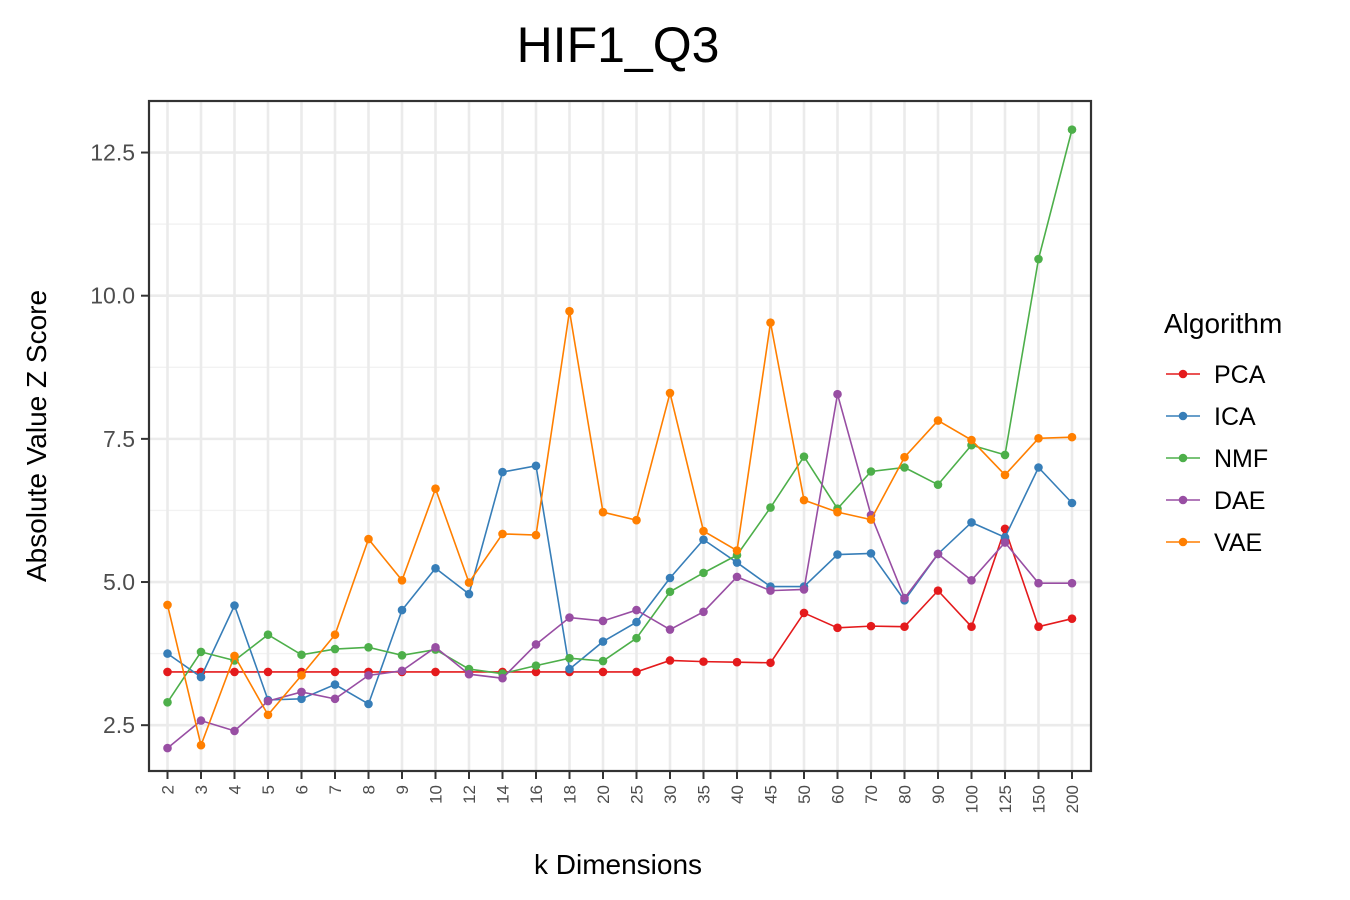  Describe the element at coordinates (1039, 799) in the screenshot. I see `x-tick-label: 150` at that location.